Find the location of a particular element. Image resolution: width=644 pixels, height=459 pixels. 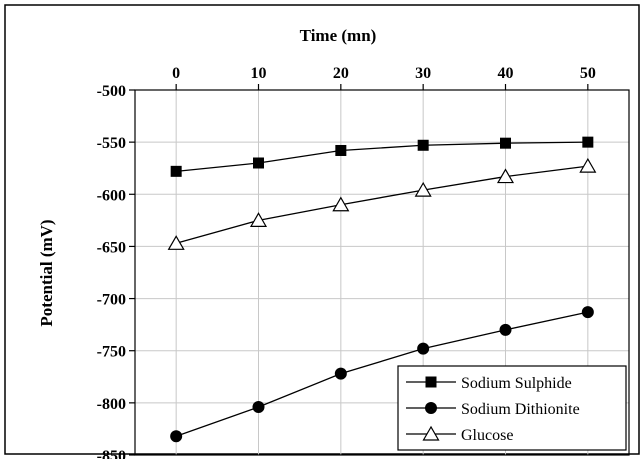

x-tick-label-0: 0 is located at coordinates (176, 73).